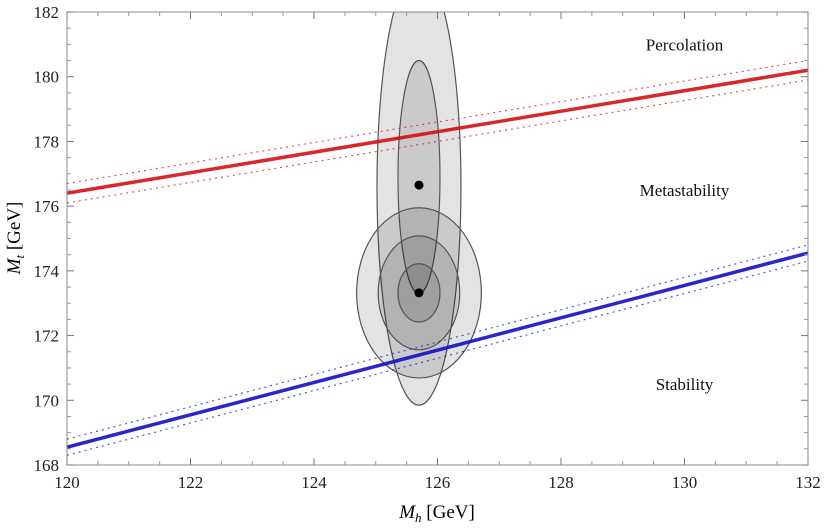 The width and height of the screenshot is (825, 528). What do you see at coordinates (808, 482) in the screenshot?
I see `x-tick-label: 132` at bounding box center [808, 482].